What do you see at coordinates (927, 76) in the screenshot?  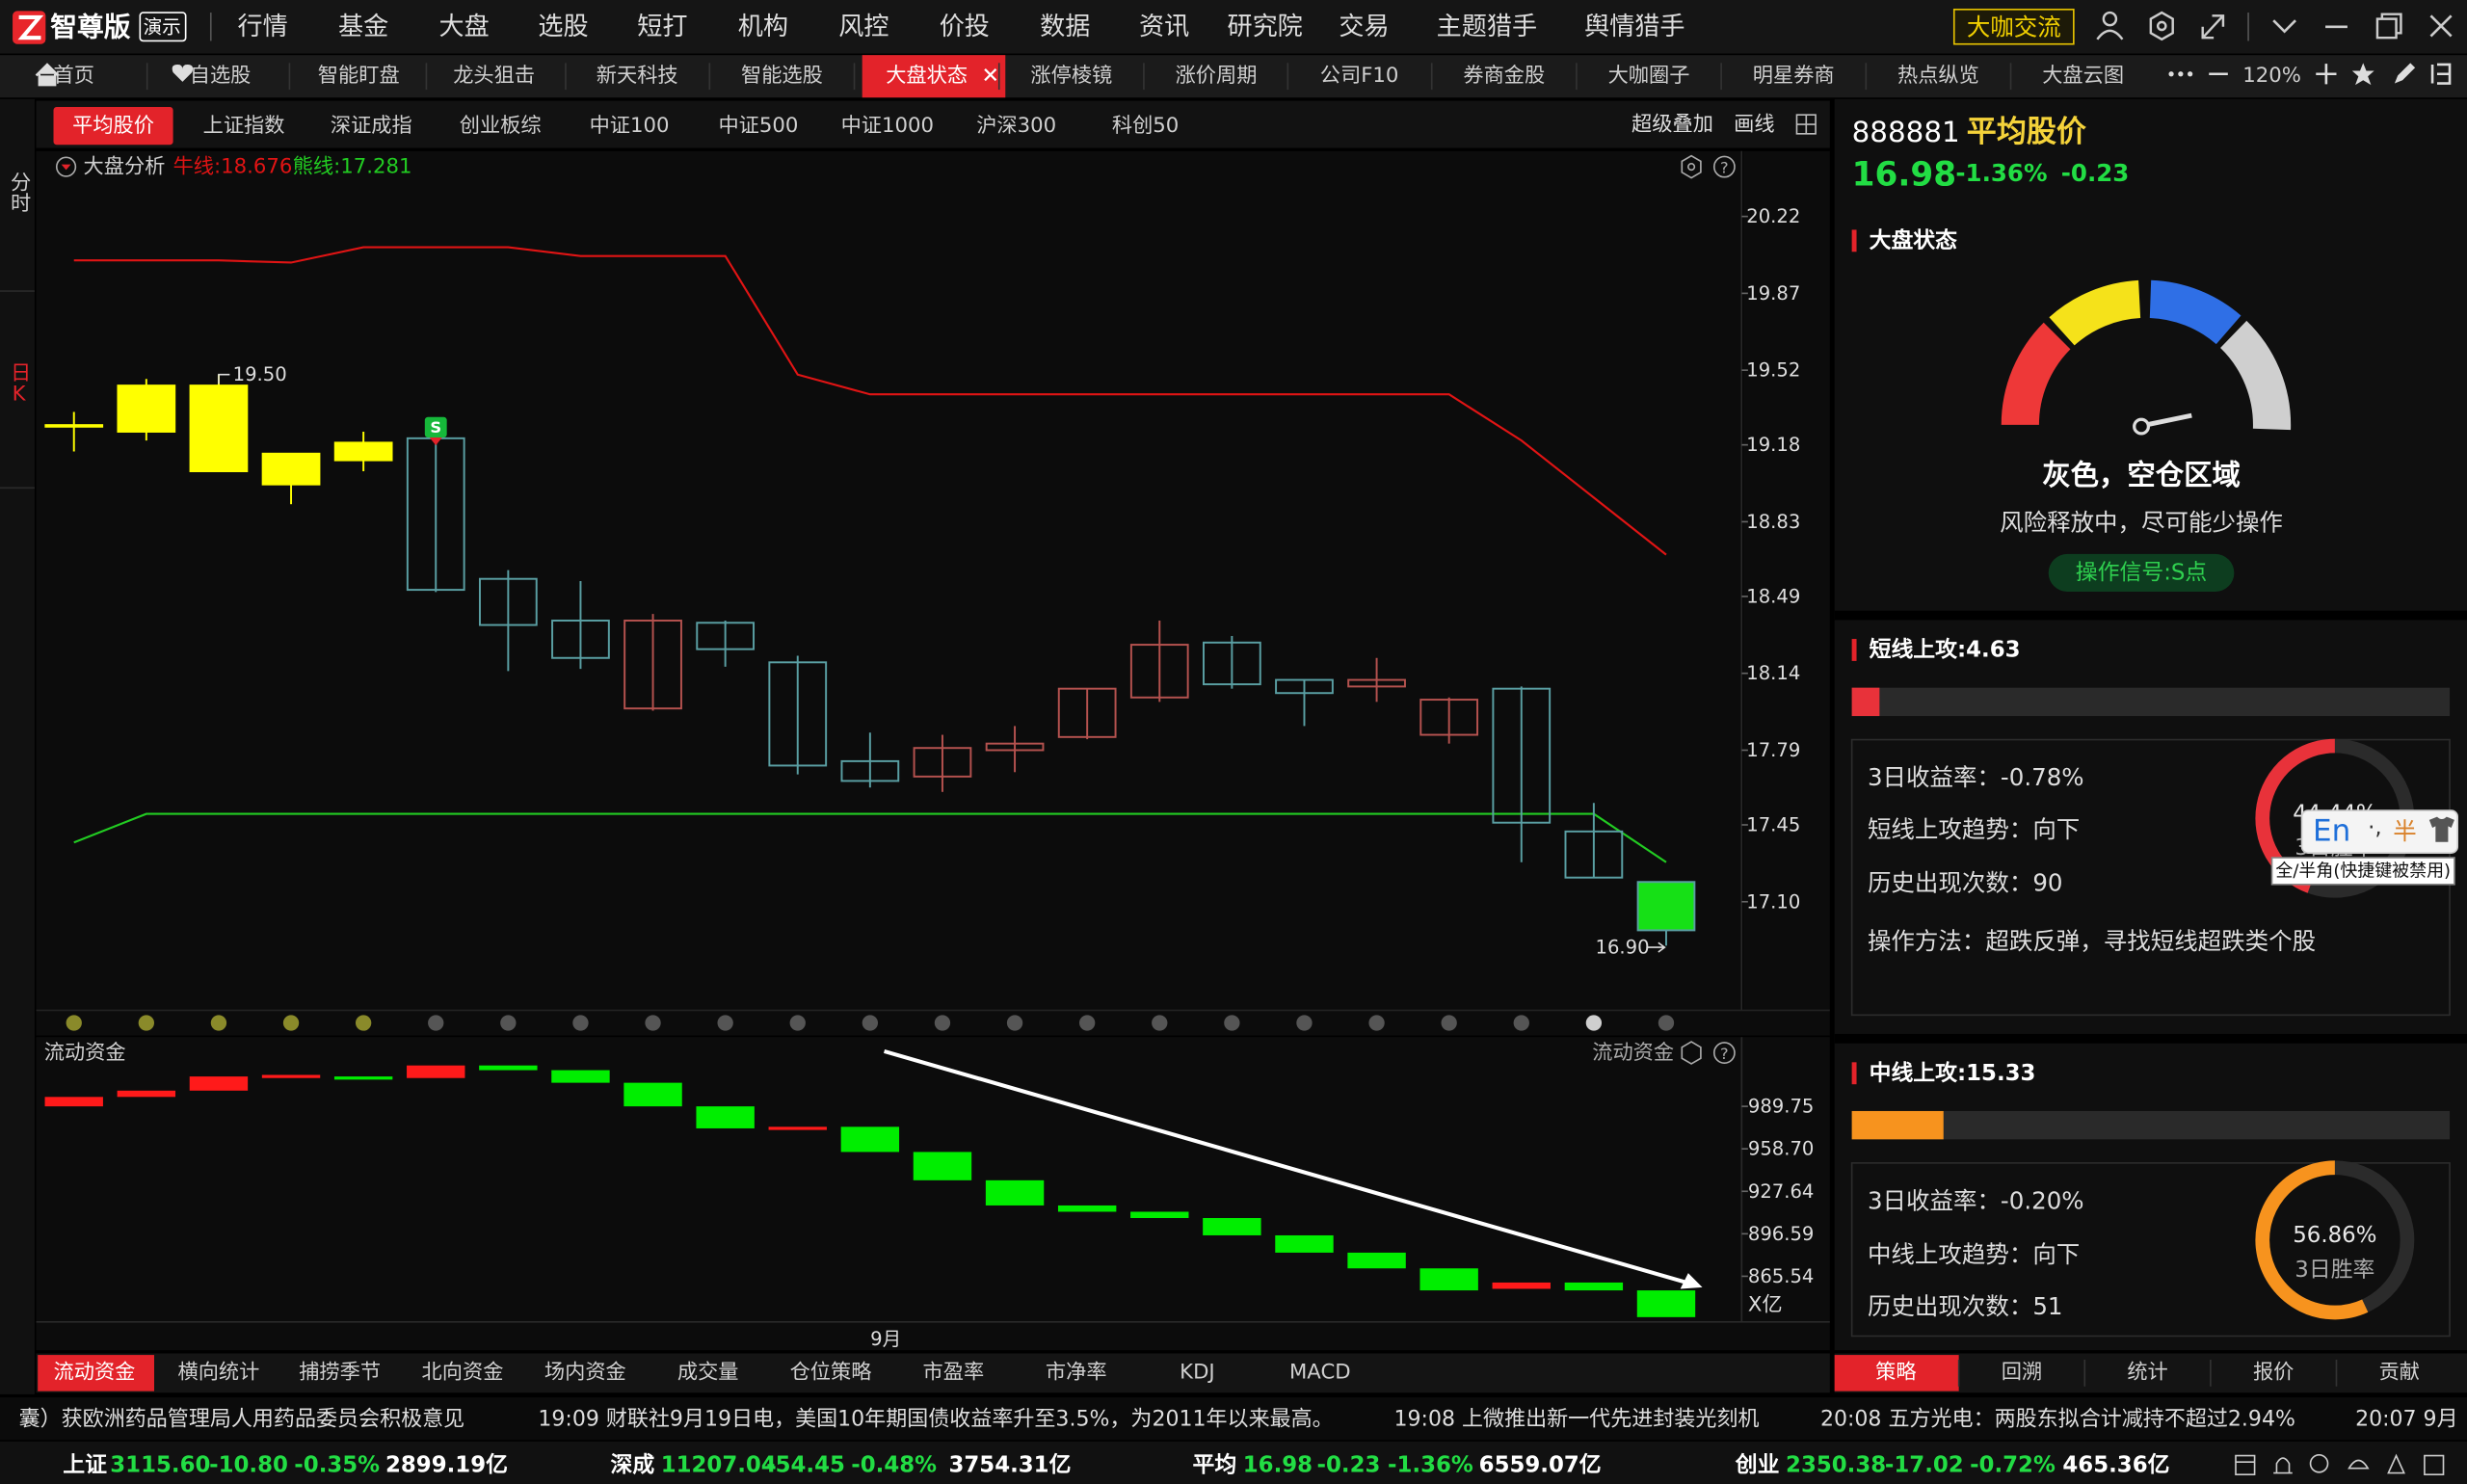 I see `tab: 大盘状态` at bounding box center [927, 76].